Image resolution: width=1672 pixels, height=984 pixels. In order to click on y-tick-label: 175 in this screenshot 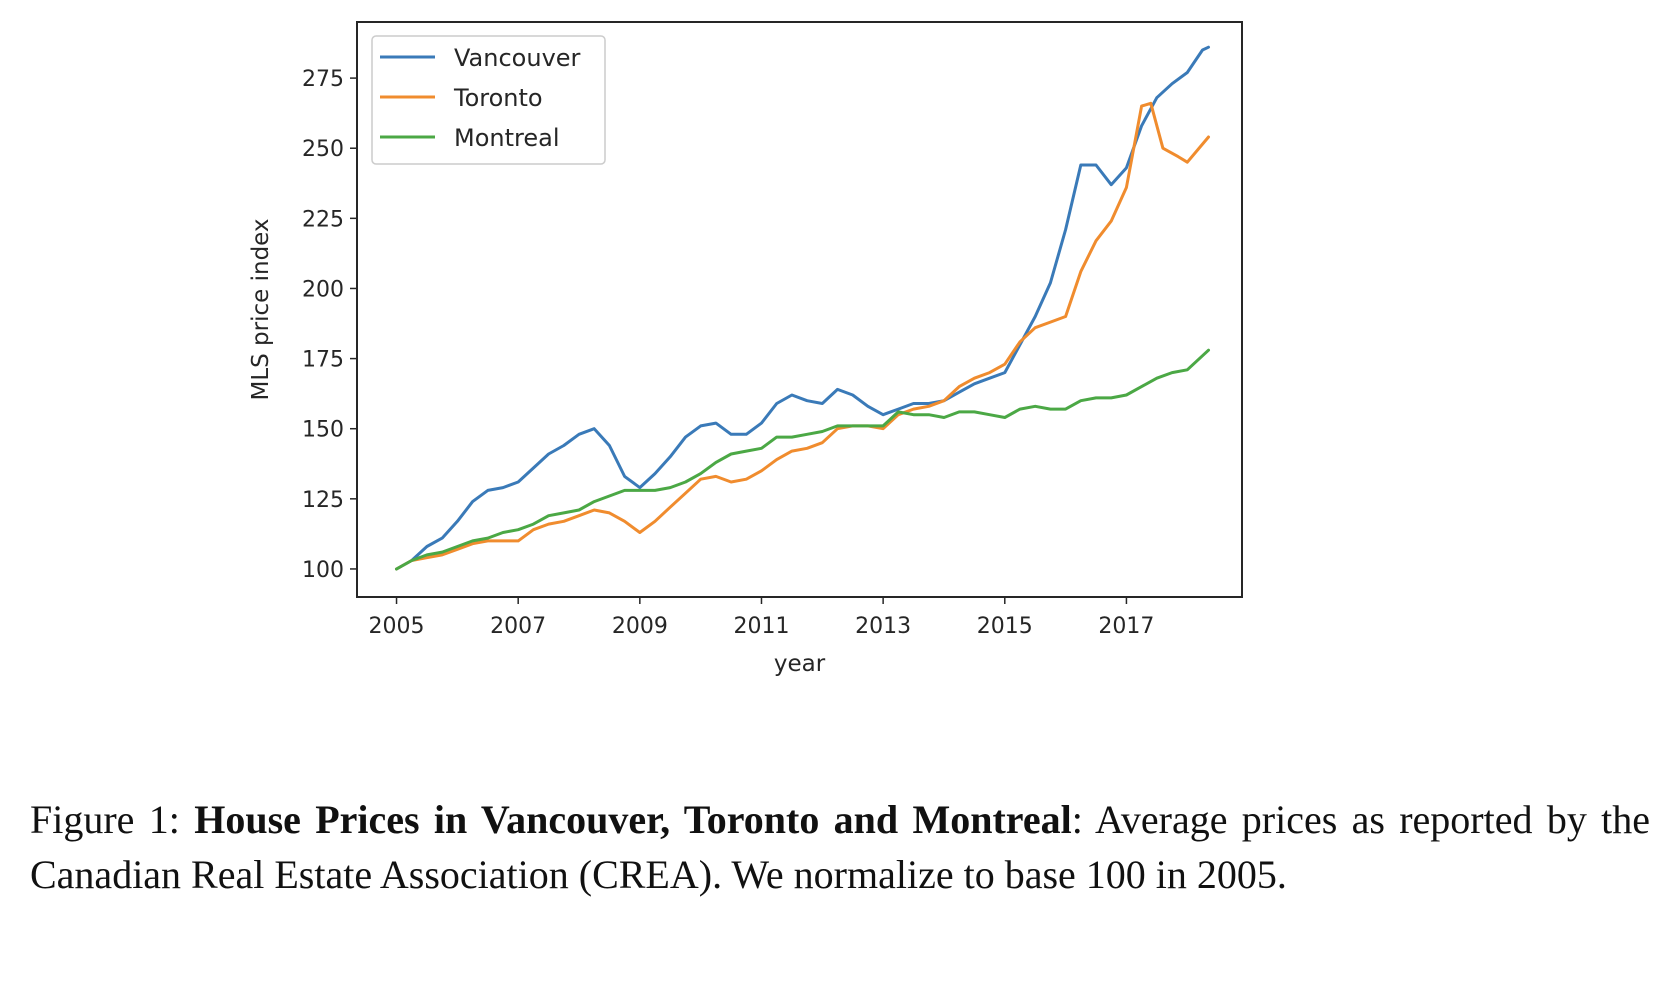, I will do `click(323, 360)`.